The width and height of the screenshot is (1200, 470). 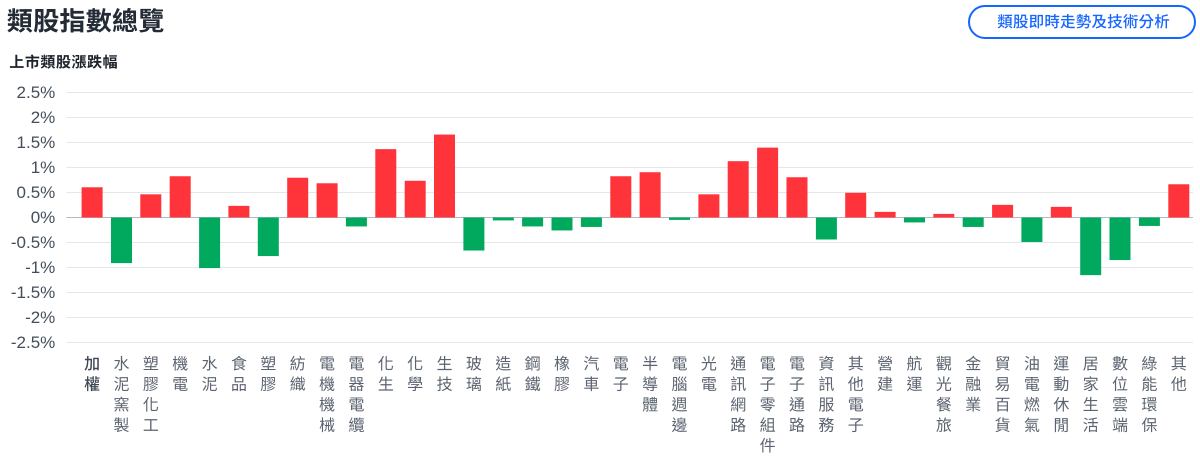 I want to click on svg-text: 1.5%, so click(x=36, y=142).